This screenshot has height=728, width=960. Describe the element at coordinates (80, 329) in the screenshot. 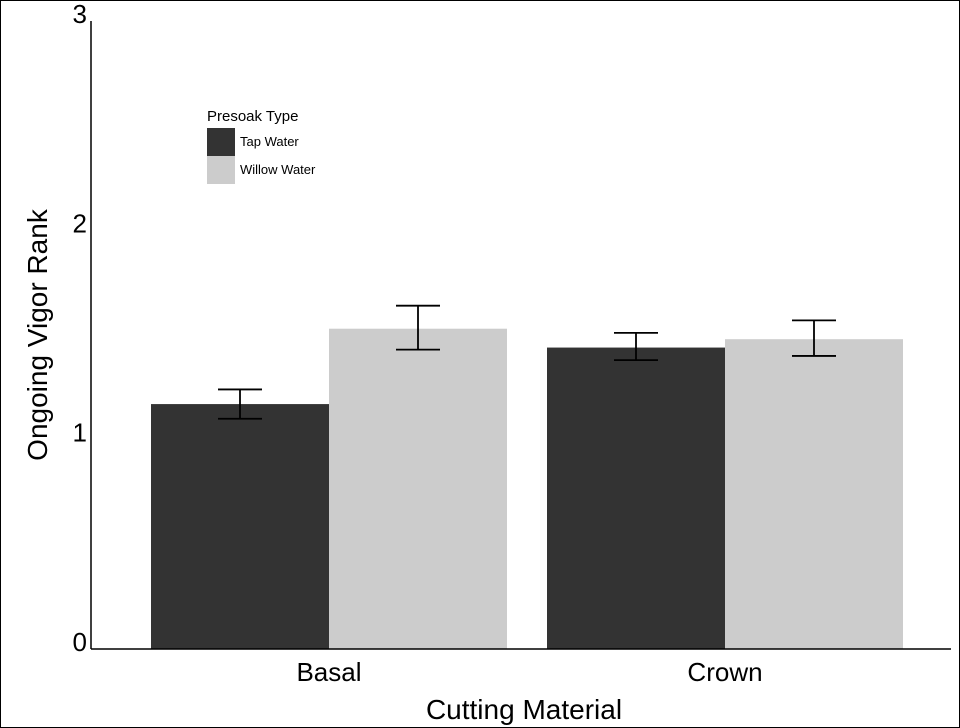

I see `y-tick-labels: 0 1 2 3` at that location.